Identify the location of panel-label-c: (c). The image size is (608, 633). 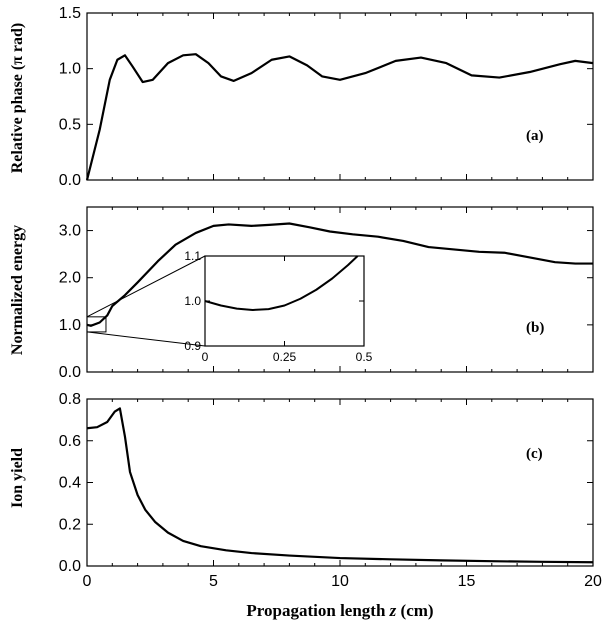
(534, 454).